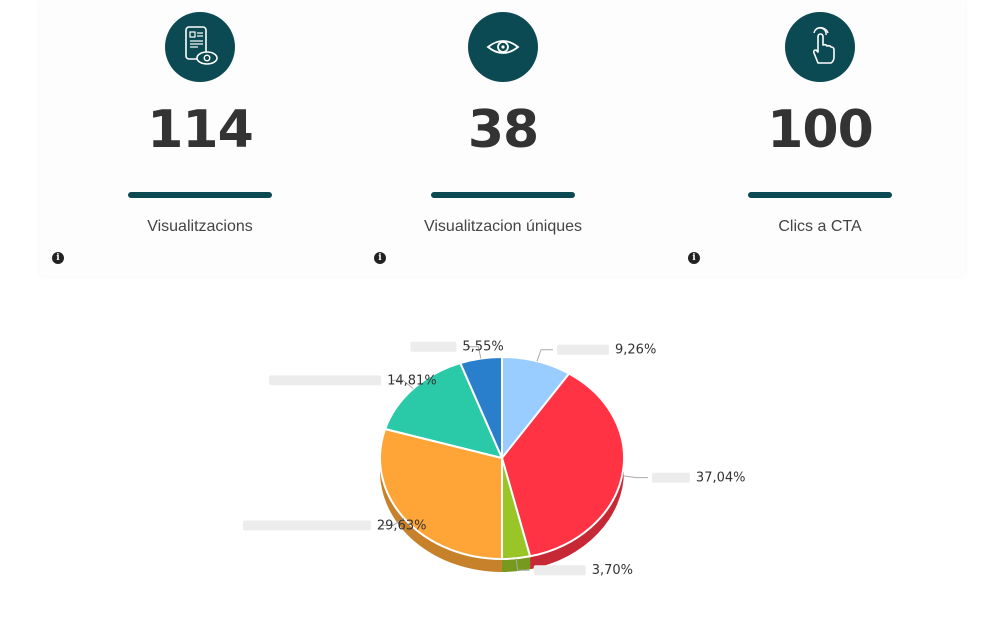  I want to click on pie-data-label-0: 9,26%, so click(635, 350).